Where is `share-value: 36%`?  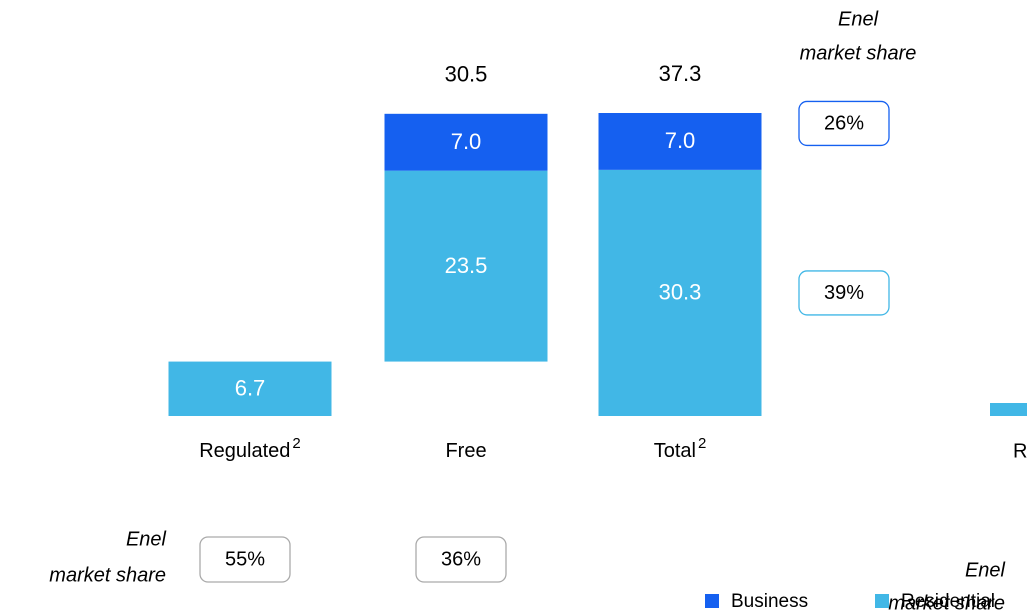
share-value: 36% is located at coordinates (461, 559).